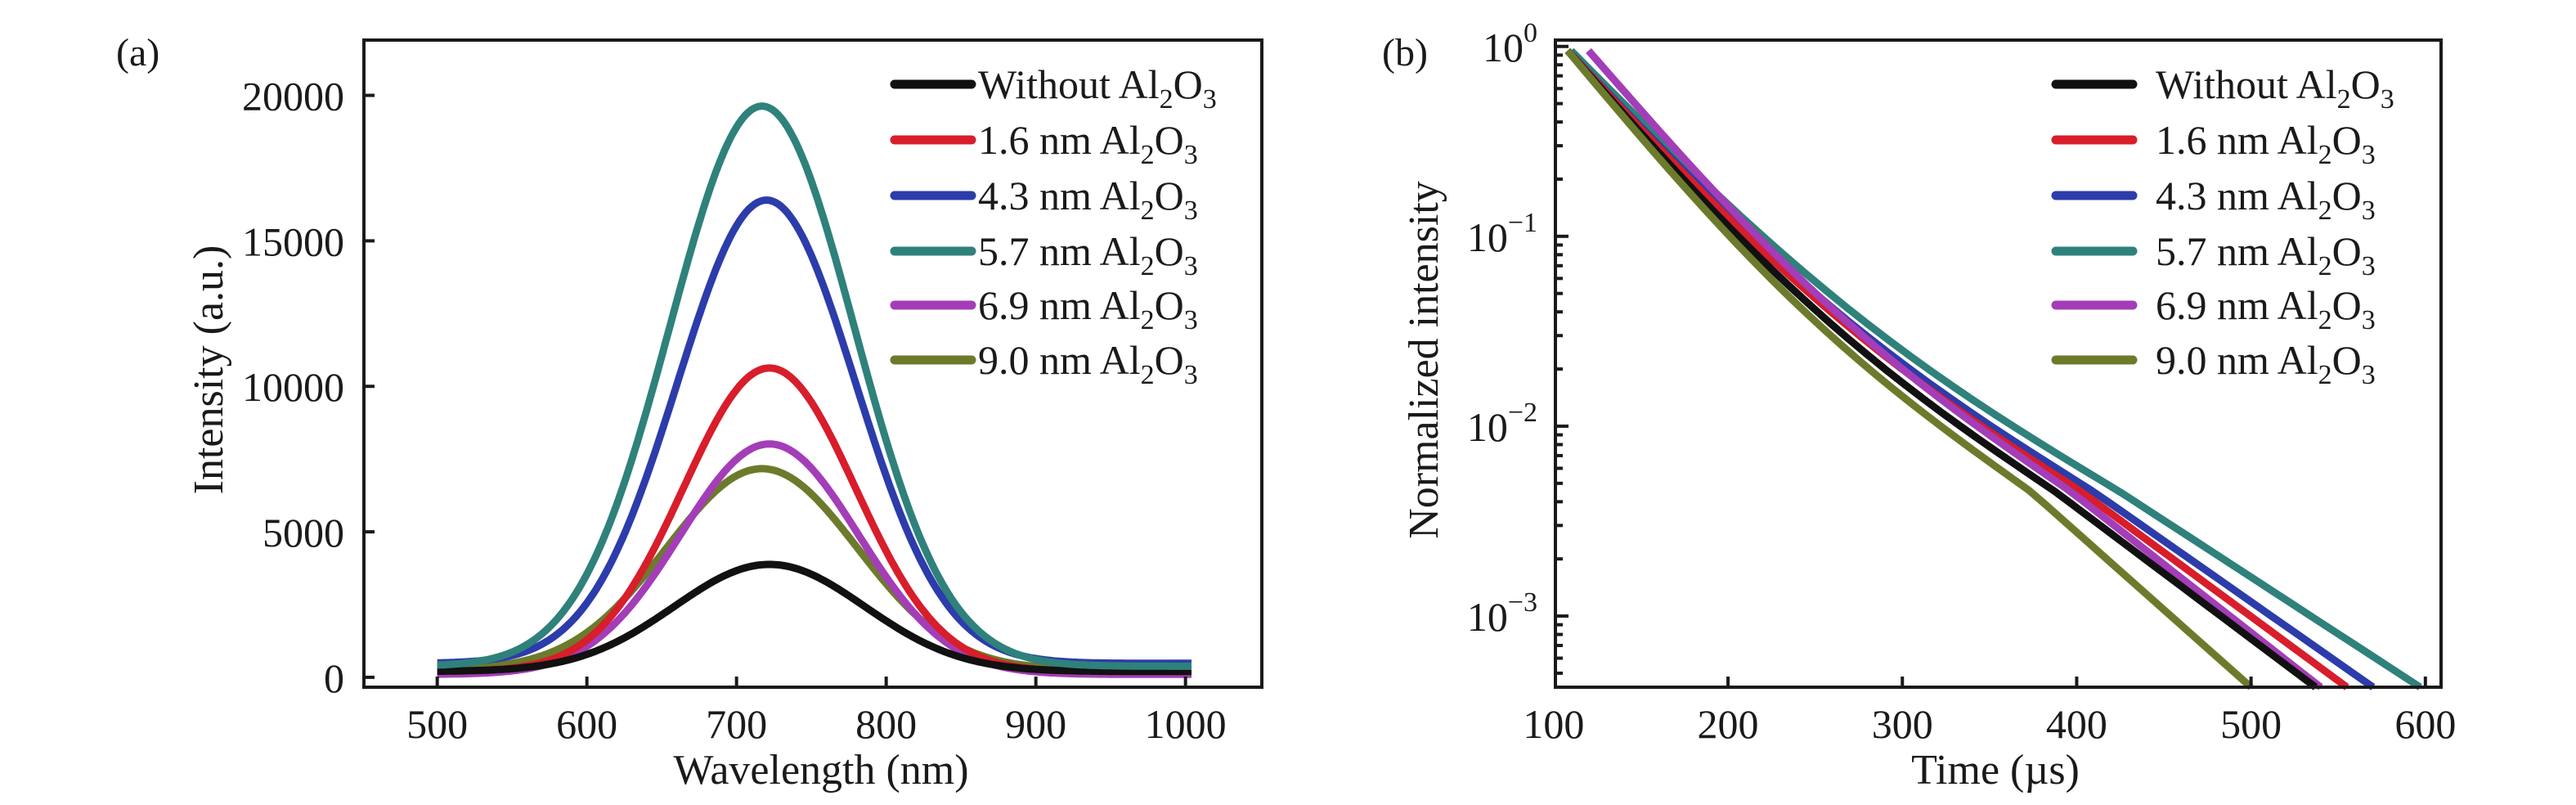 This screenshot has height=805, width=2576. I want to click on panel-b-legend-item: Without Al2O3, so click(2222, 88).